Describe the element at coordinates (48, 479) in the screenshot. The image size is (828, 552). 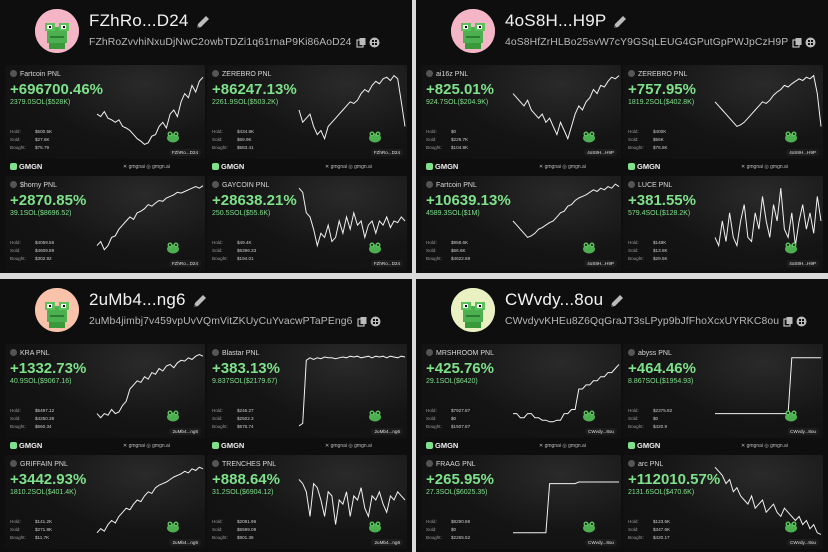
I see `pnl-percent: +3442.93%` at that location.